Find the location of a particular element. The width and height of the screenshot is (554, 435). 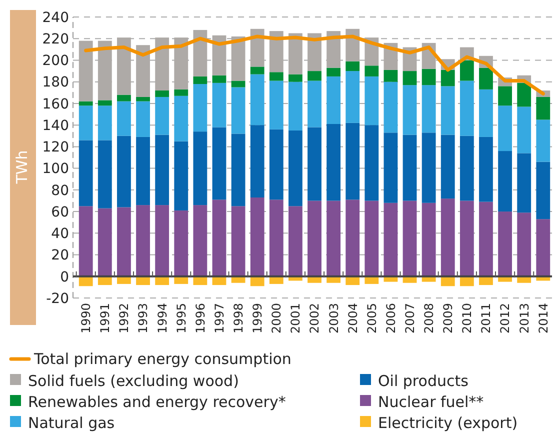

y-tick-label: 160 is located at coordinates (55, 104).